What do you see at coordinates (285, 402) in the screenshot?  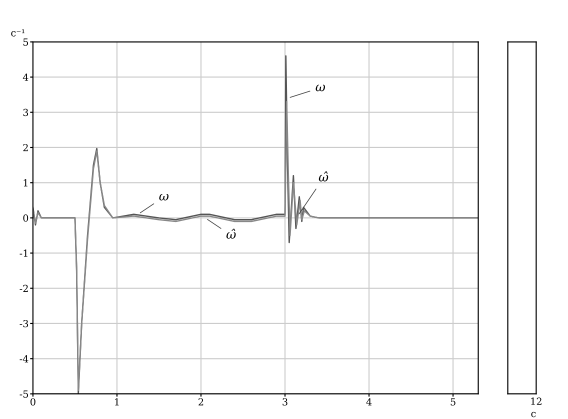 I see `x-tick-label: 3` at bounding box center [285, 402].